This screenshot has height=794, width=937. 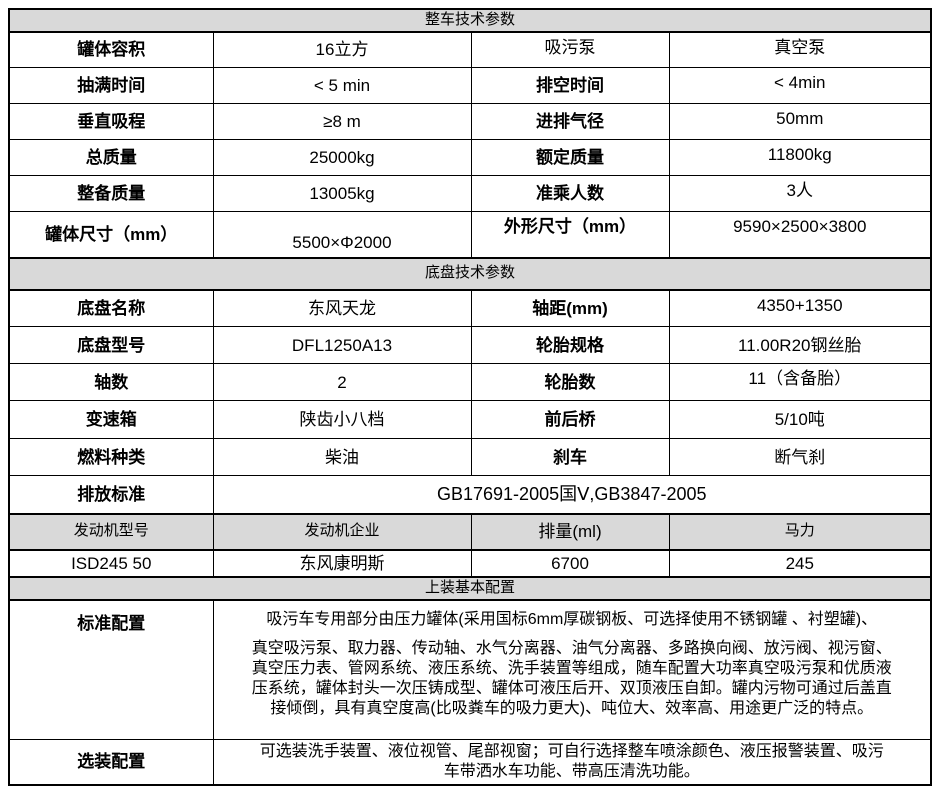 What do you see at coordinates (800, 235) in the screenshot?
I see `spec-value-cell: 9590×2500×3800` at bounding box center [800, 235].